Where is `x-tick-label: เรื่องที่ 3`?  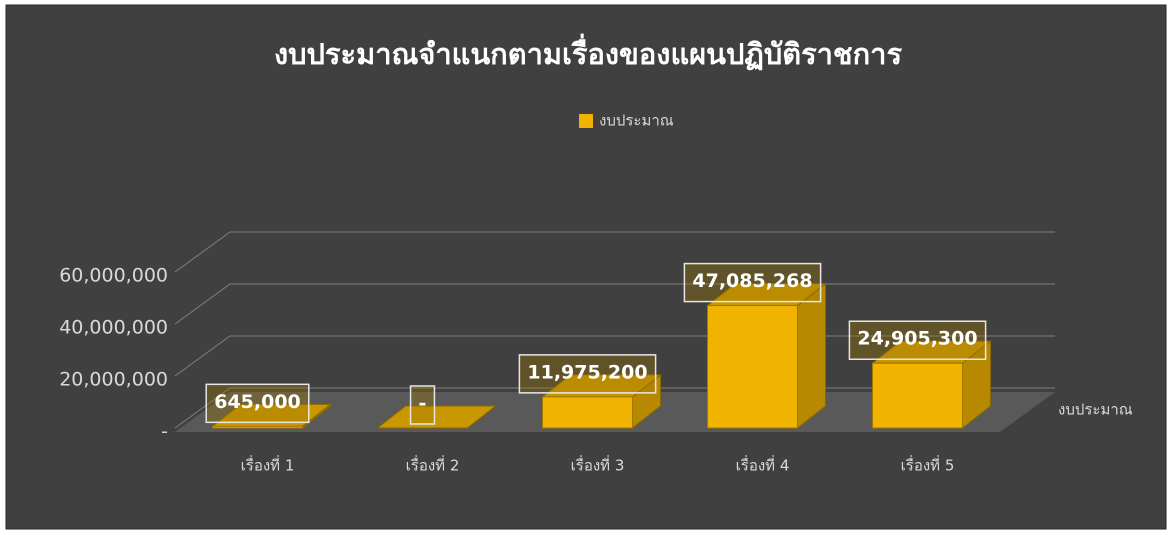
x-tick-label: เรื่องที่ 3 is located at coordinates (598, 465).